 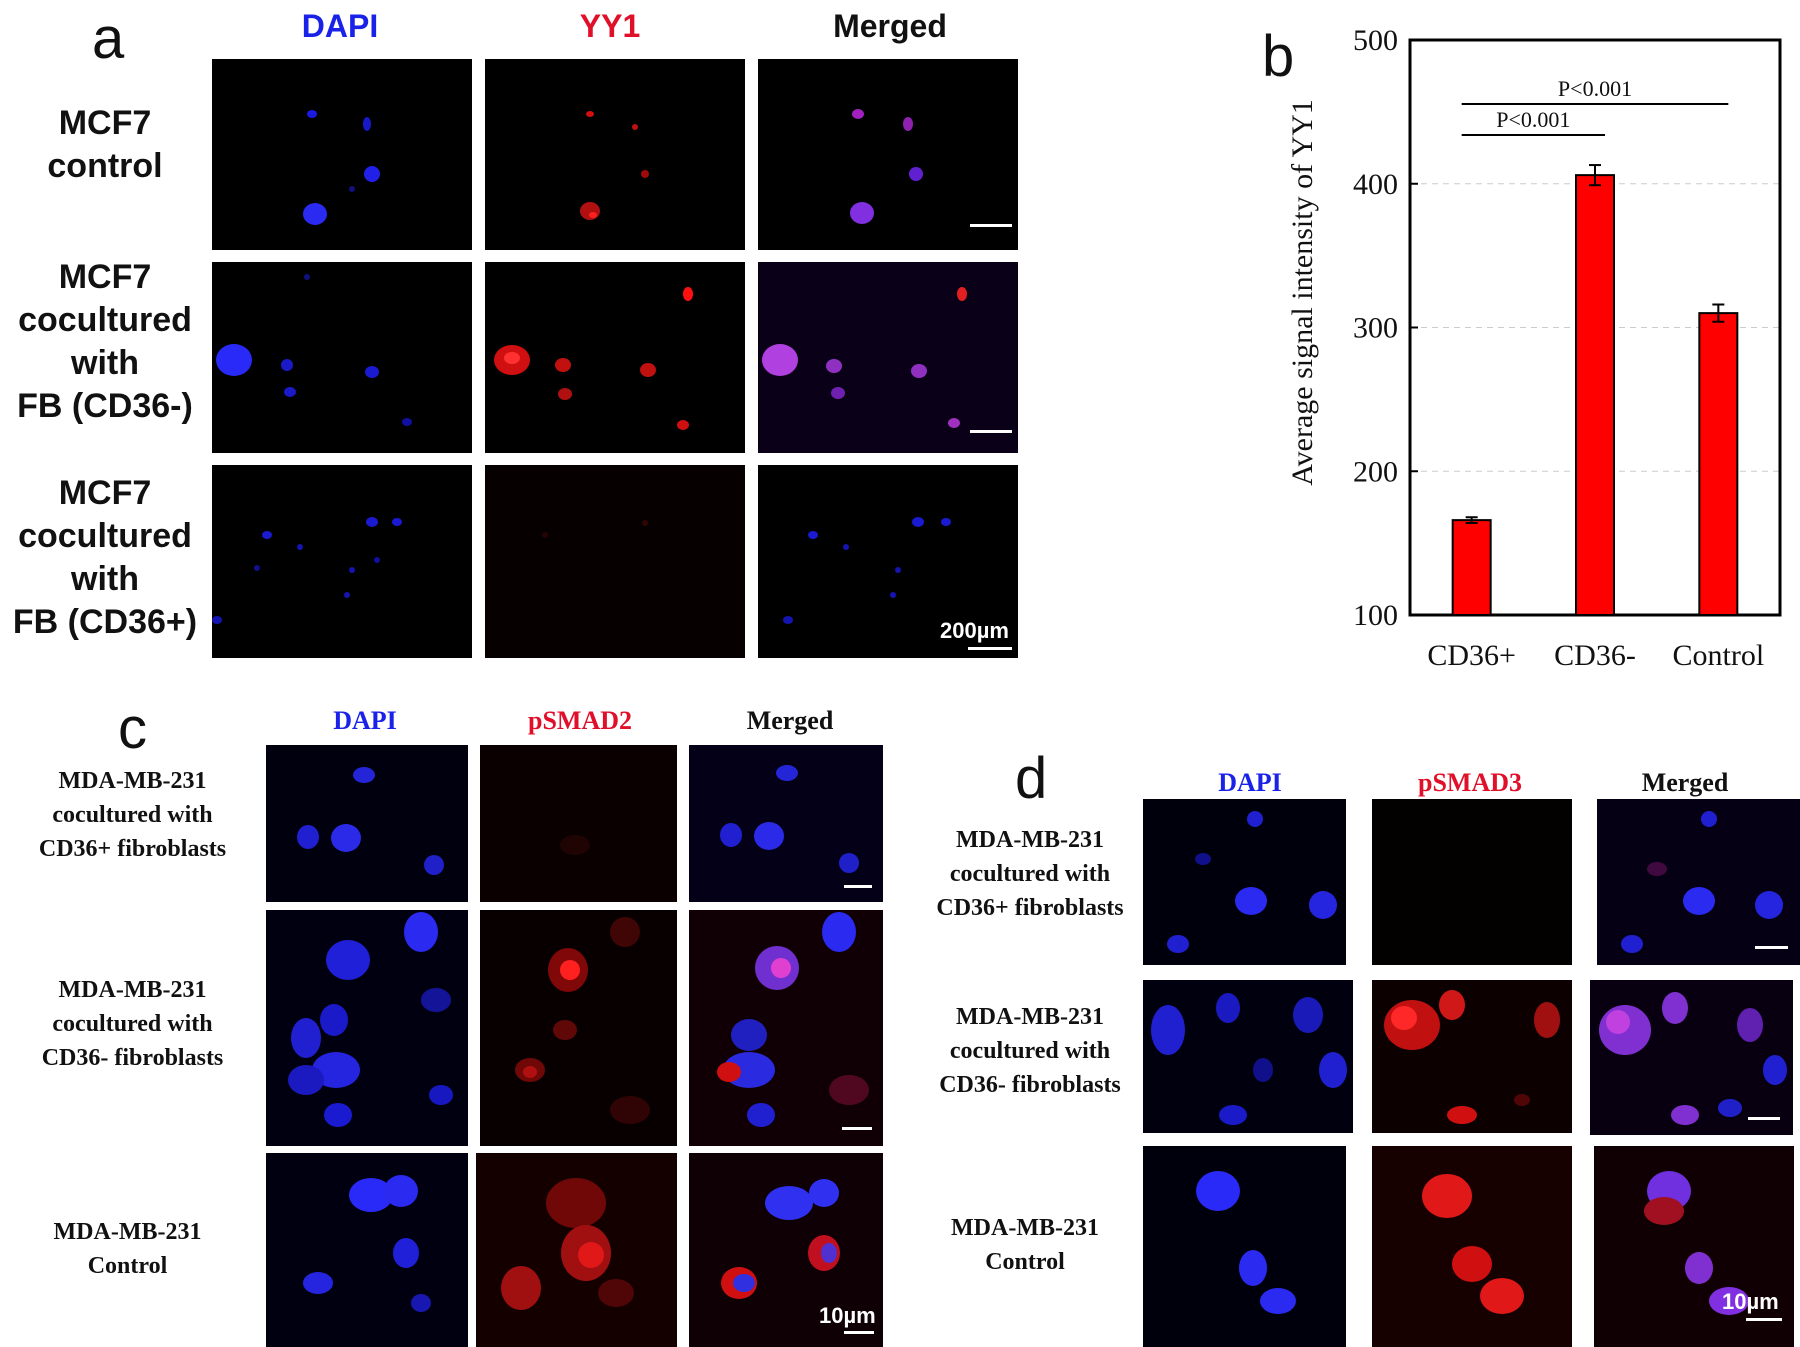 What do you see at coordinates (1471, 655) in the screenshot?
I see `x-tick-label: CD36+` at bounding box center [1471, 655].